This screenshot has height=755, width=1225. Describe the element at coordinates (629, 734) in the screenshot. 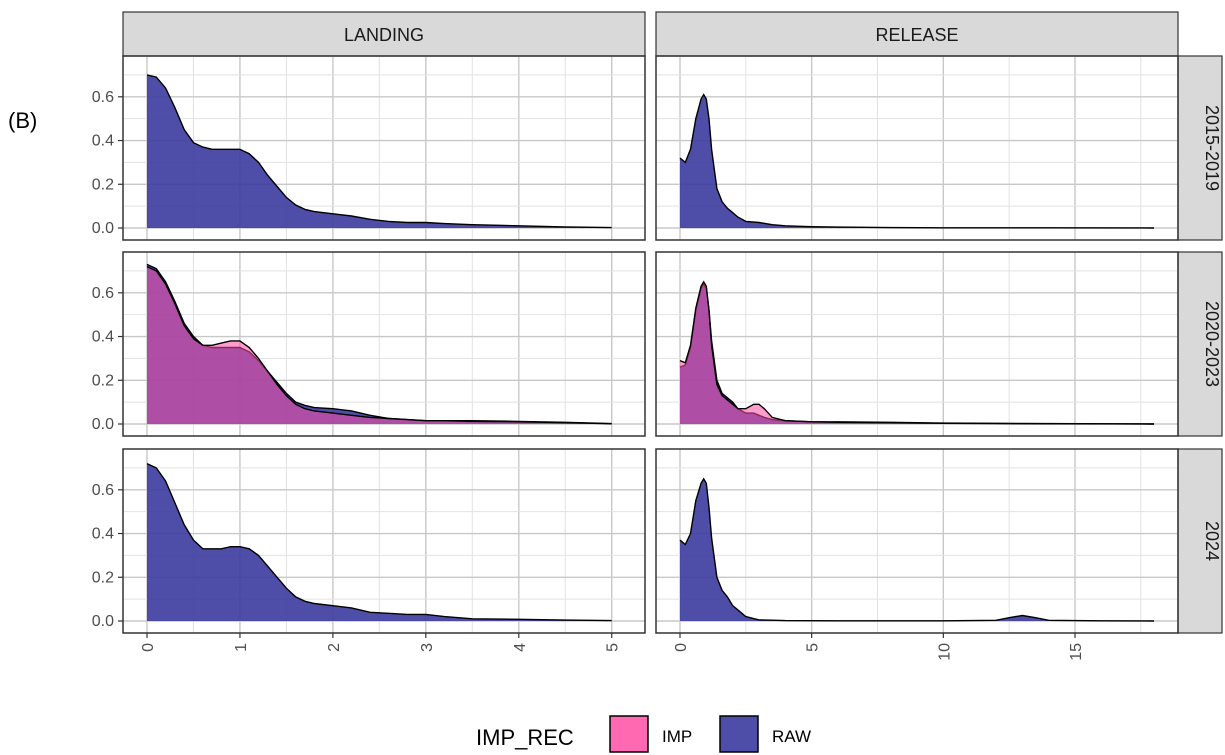

I see `legend-swatch-imp` at that location.